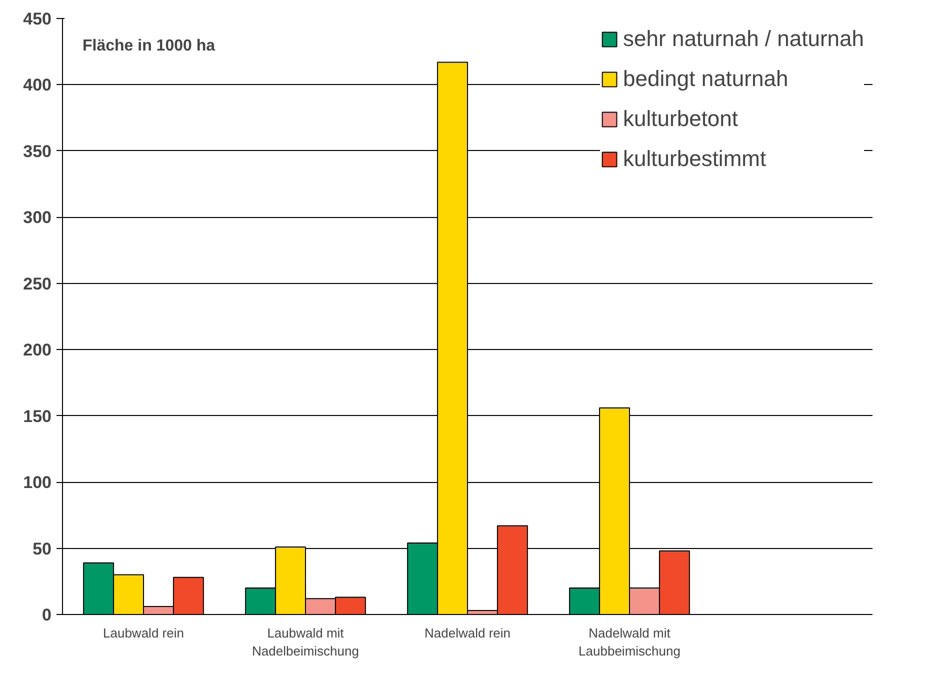 The height and width of the screenshot is (675, 949). I want to click on annotation: Fläche in 1000 ha, so click(149, 46).